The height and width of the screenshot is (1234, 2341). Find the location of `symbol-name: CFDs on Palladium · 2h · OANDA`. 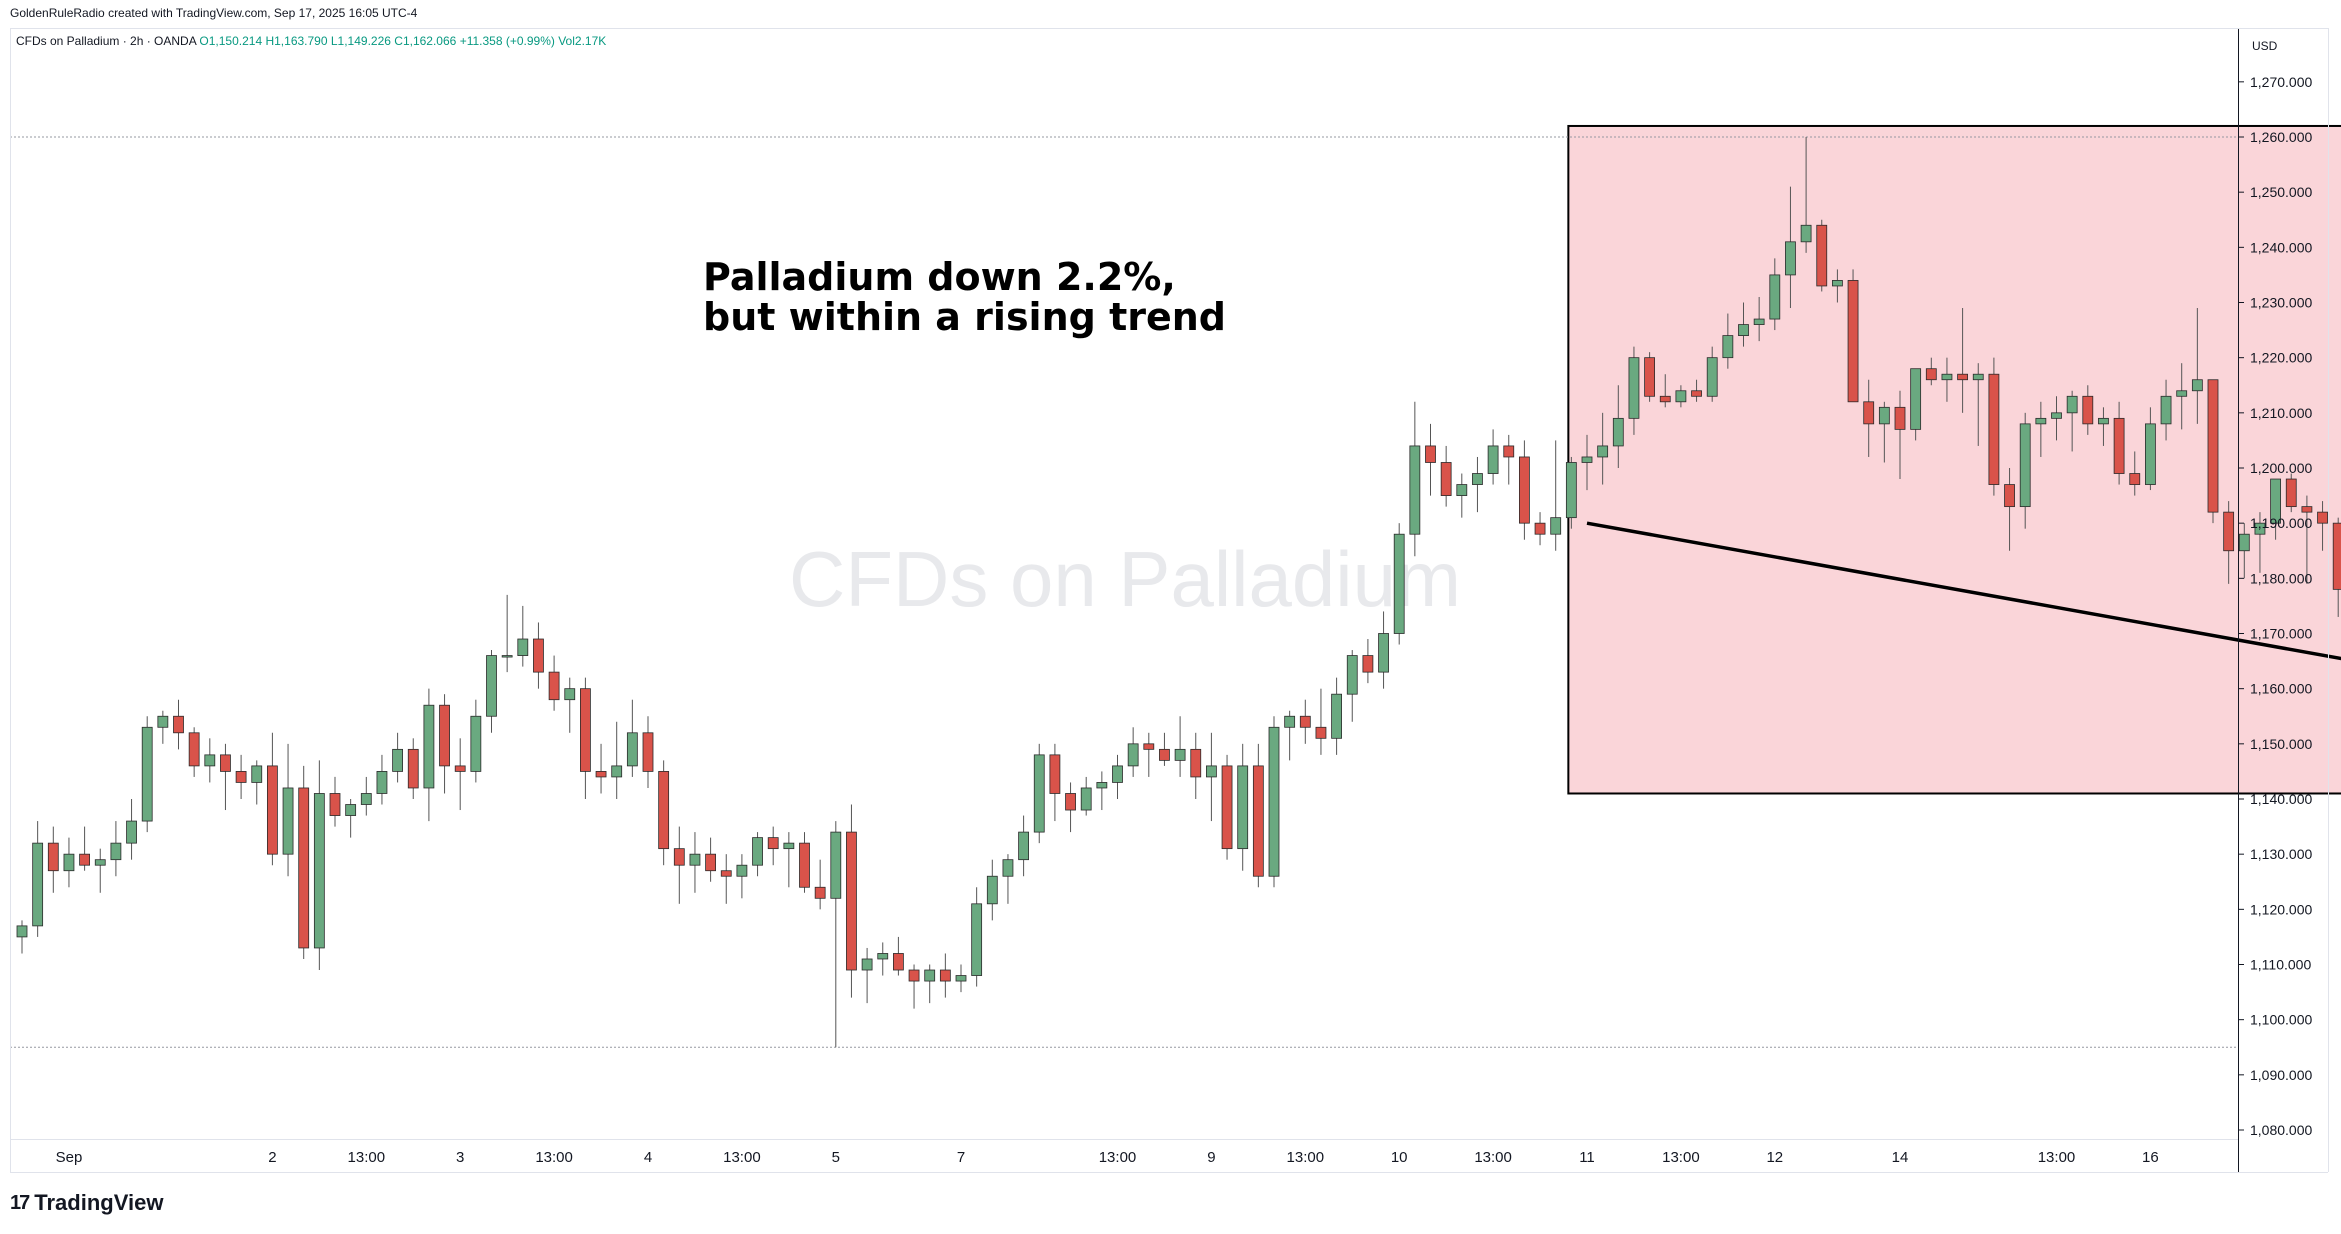

symbol-name: CFDs on Palladium · 2h · OANDA is located at coordinates (106, 41).